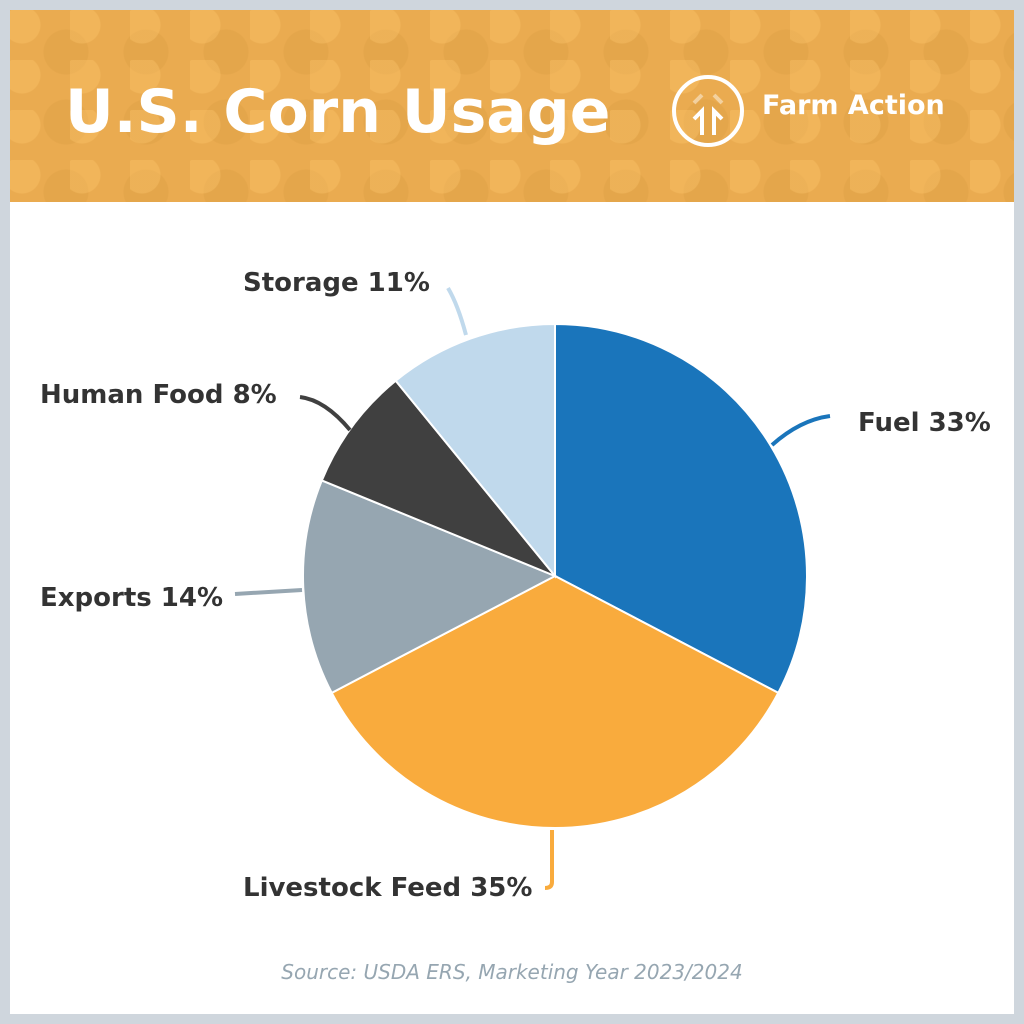 The width and height of the screenshot is (1024, 1024). I want to click on label-human-food: Human Food 8%, so click(158, 395).